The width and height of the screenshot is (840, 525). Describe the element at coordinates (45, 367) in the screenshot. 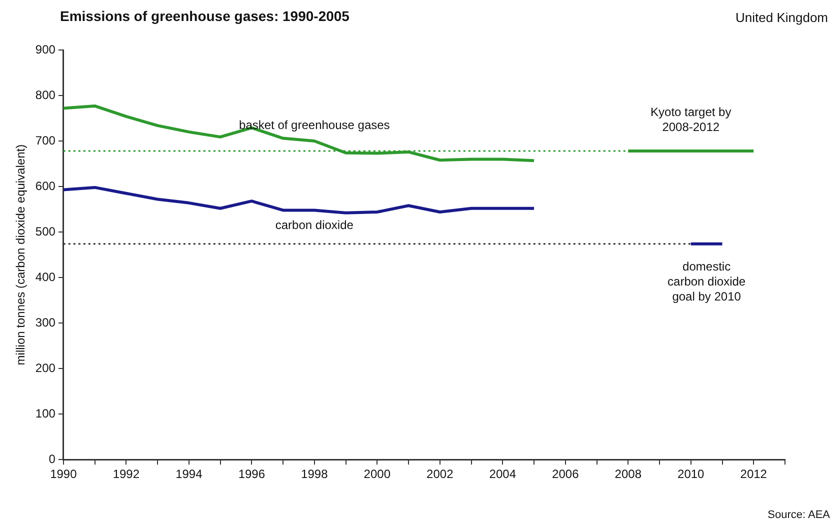

I see `y-tick-label: 200` at that location.